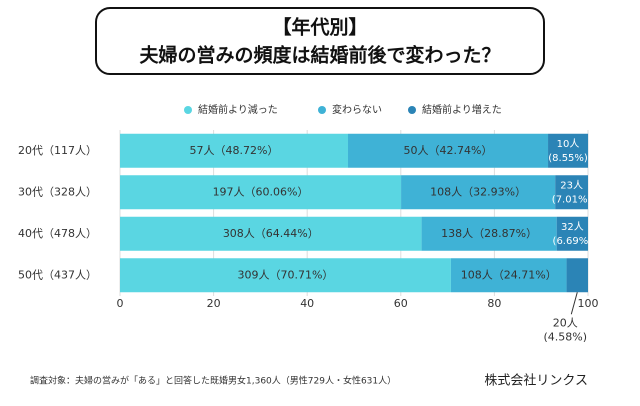 Image resolution: width=640 pixels, height=406 pixels. Describe the element at coordinates (320, 41) in the screenshot. I see `title-box` at that location.